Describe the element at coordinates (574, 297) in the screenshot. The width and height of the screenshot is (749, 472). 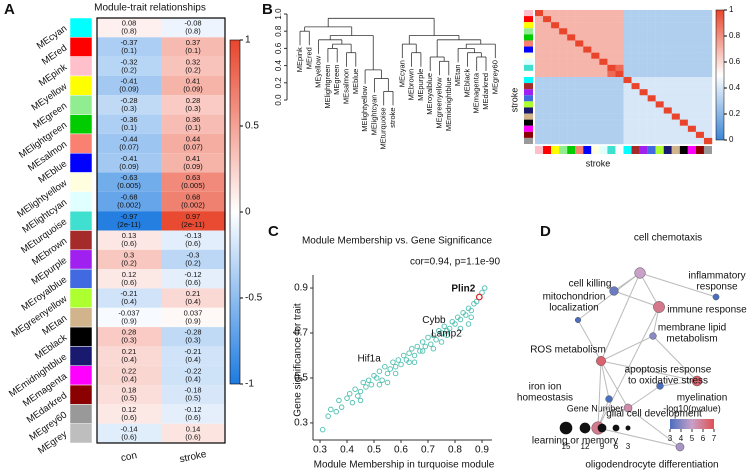
I see `node-label: mitochondrion` at that location.